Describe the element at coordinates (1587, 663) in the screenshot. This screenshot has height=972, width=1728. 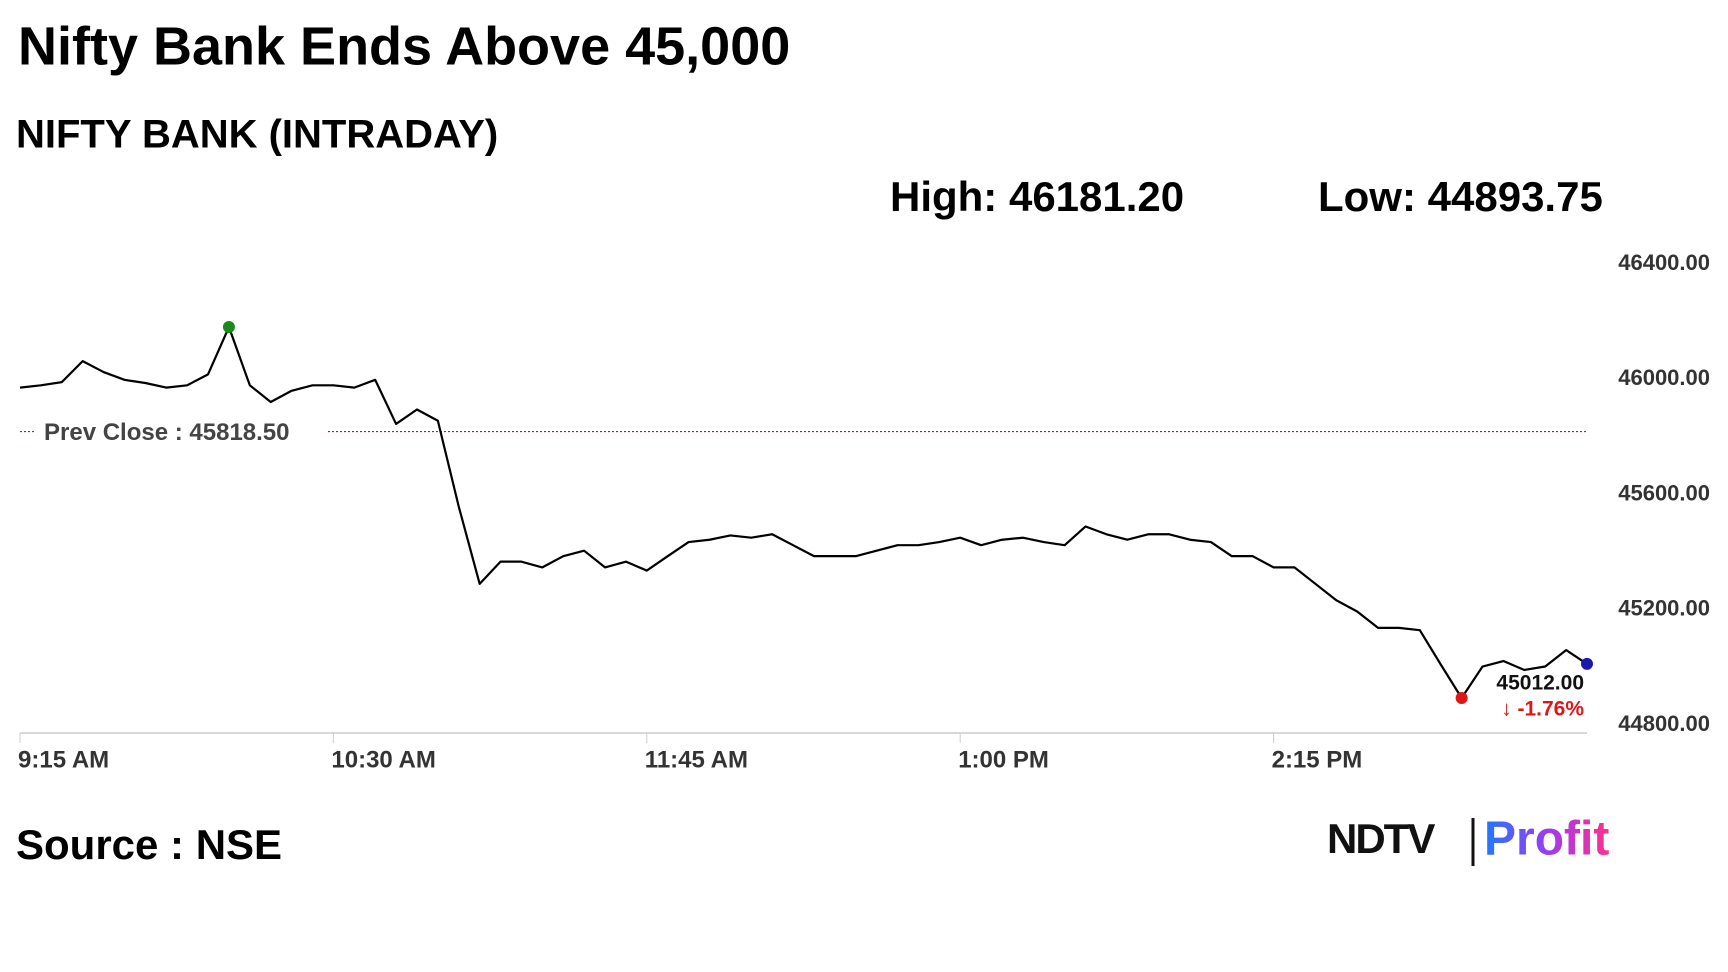
I see `last-marker` at that location.